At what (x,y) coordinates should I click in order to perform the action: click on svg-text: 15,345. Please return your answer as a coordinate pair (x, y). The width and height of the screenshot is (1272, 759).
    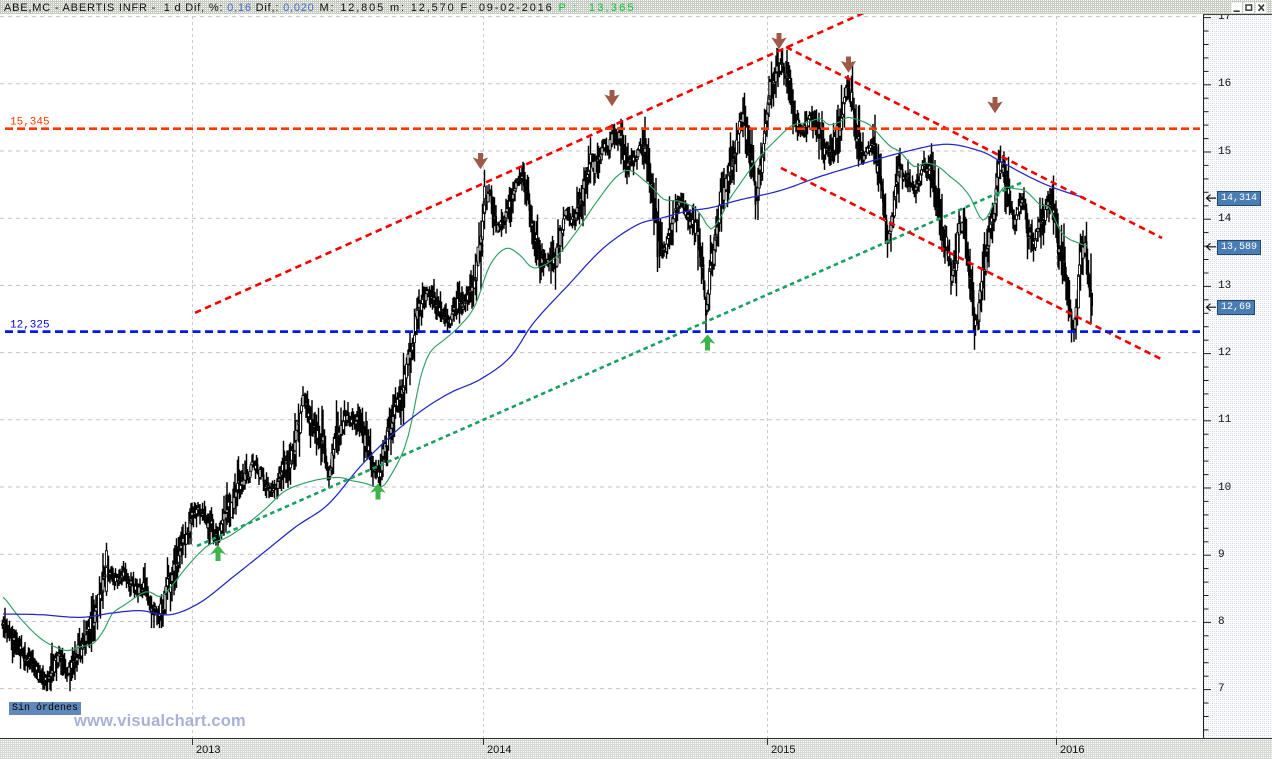
    Looking at the image, I should click on (30, 123).